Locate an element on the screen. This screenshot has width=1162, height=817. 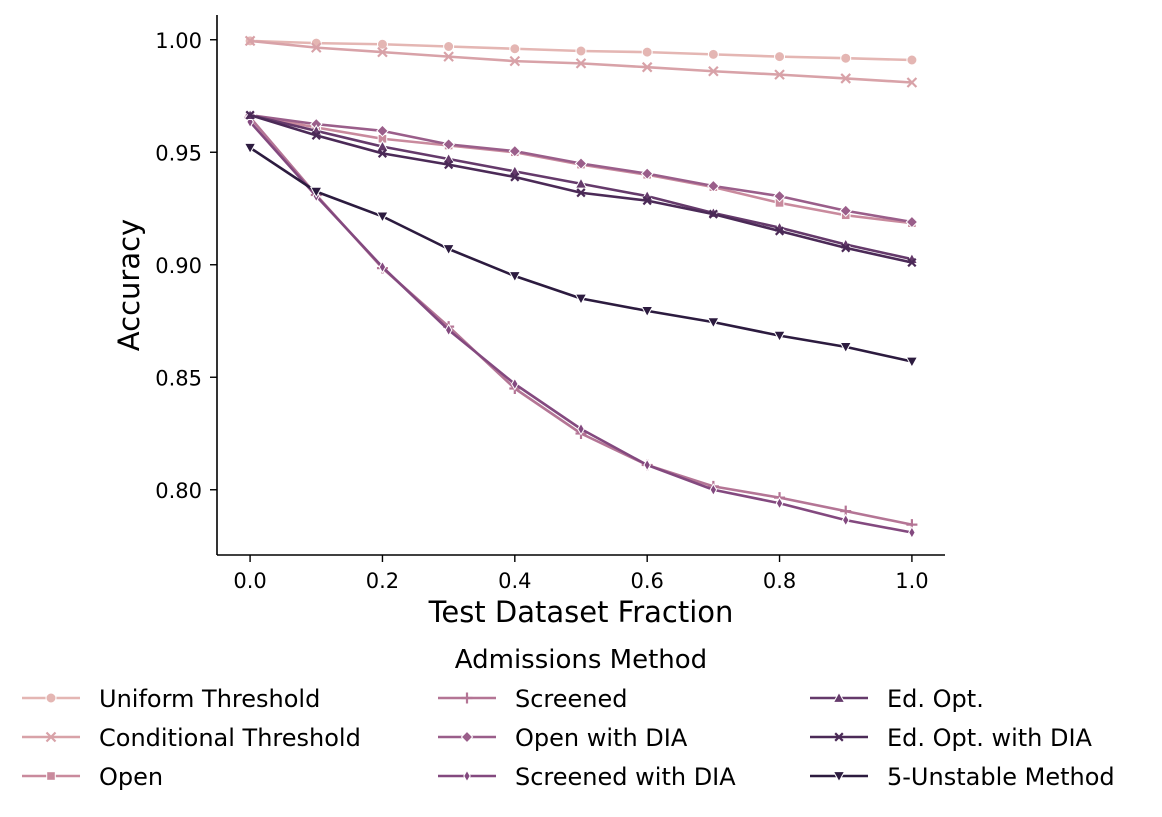
legend-item-screened-with-dia: Screened with DIA is located at coordinates (587, 777).